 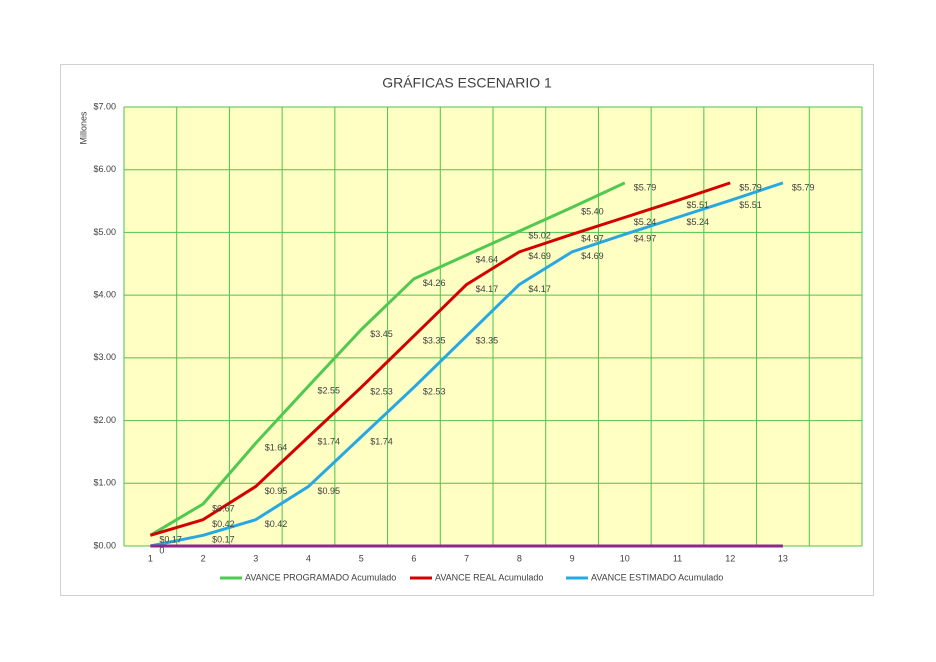 I want to click on y-tick-label: $2.00, so click(x=104, y=420).